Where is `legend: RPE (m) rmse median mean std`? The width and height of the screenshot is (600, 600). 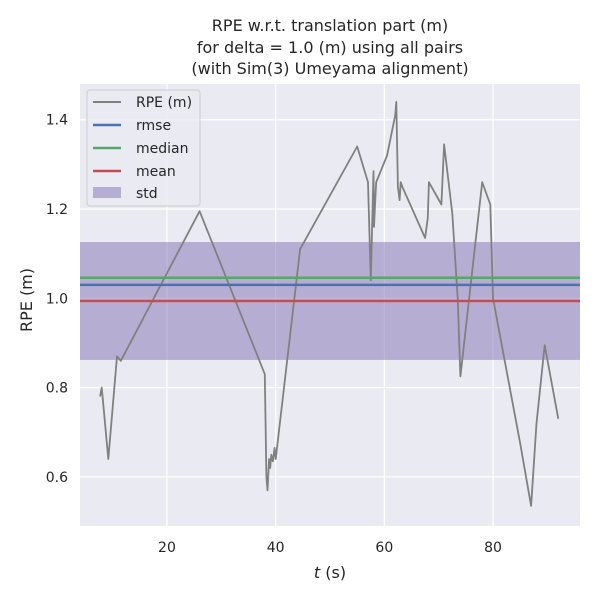
legend: RPE (m) rmse median mean std is located at coordinates (143, 148).